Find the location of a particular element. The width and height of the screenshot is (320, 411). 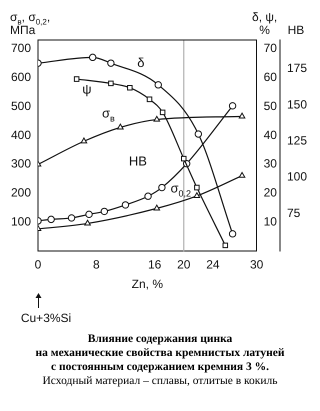

text: Исходный материал – сплавы, отлитые в кокиль is located at coordinates (160, 381).